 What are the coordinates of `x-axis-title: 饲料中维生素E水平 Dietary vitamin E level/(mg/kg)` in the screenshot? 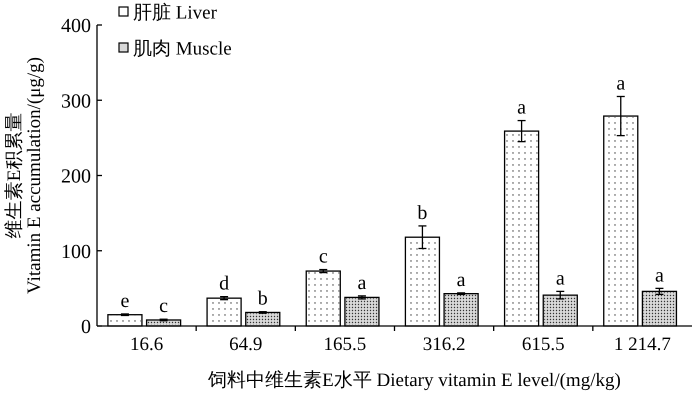 It's located at (414, 380).